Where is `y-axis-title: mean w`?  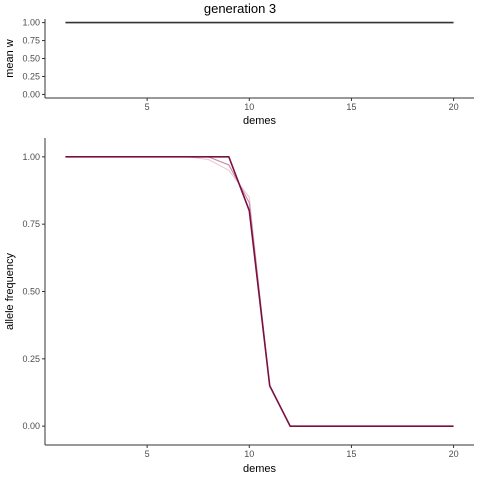
y-axis-title: mean w is located at coordinates (10, 58).